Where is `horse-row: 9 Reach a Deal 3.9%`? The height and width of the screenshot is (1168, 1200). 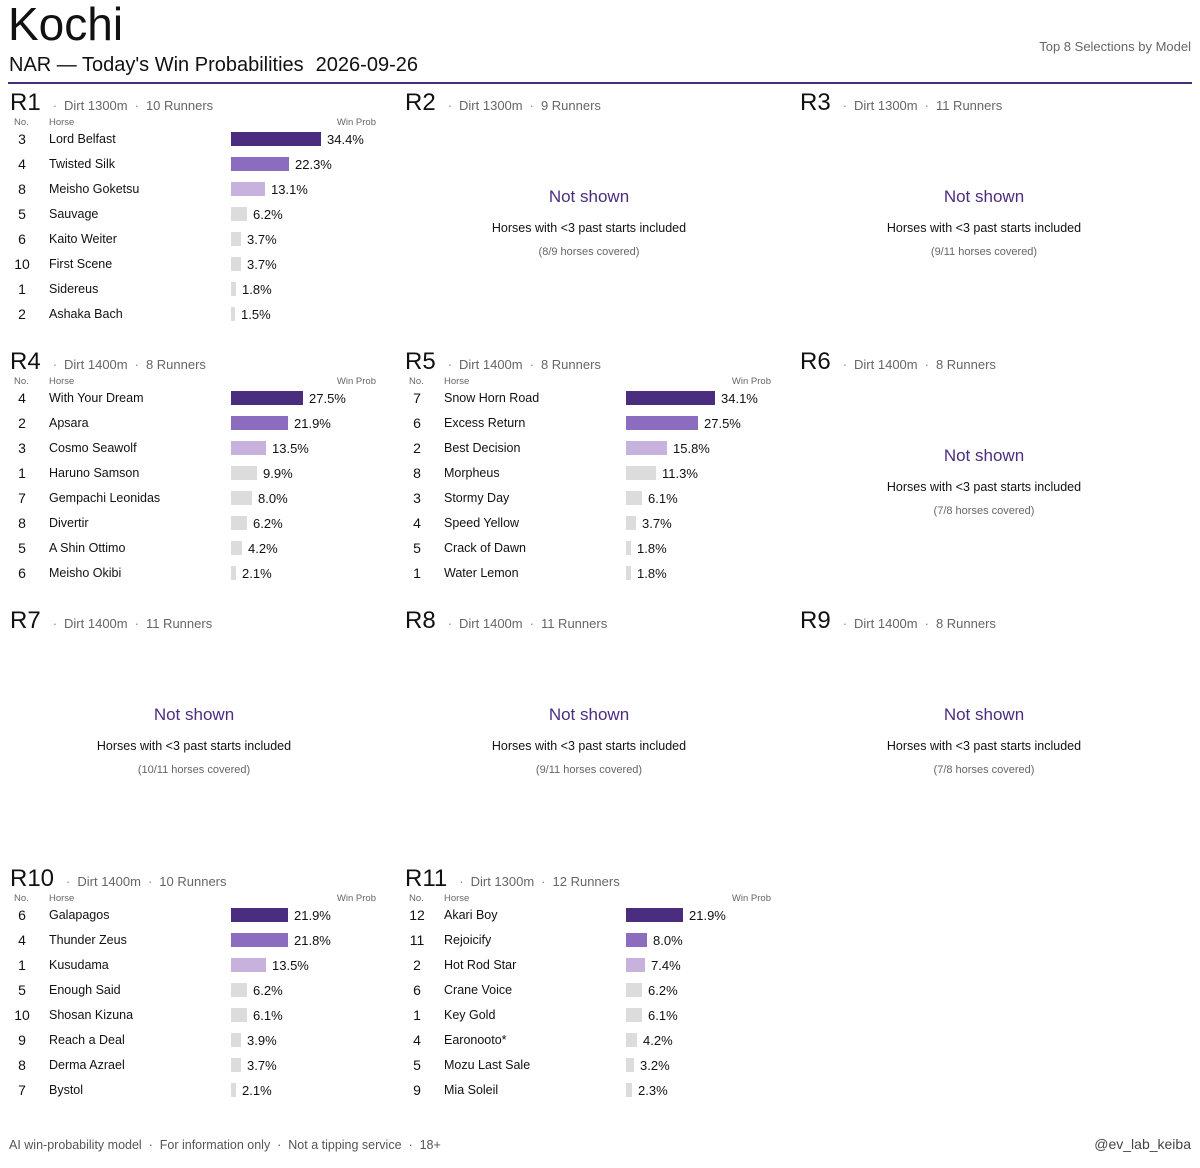 horse-row: 9 Reach a Deal 3.9% is located at coordinates (194, 1040).